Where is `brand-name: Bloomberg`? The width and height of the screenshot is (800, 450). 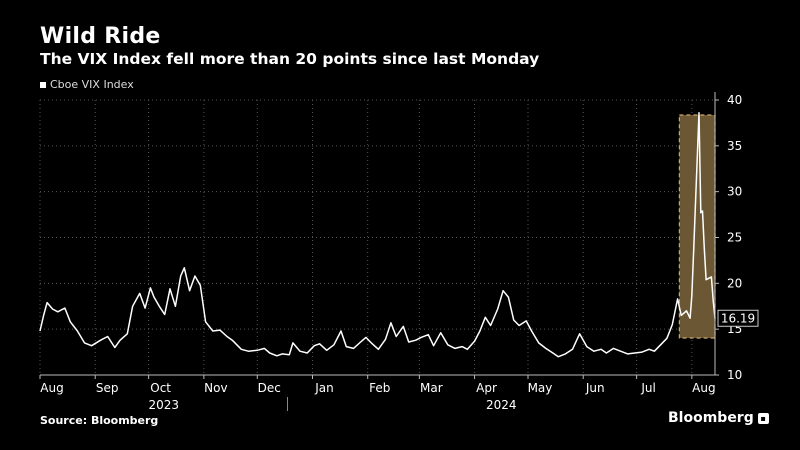
brand-name: Bloomberg is located at coordinates (711, 418).